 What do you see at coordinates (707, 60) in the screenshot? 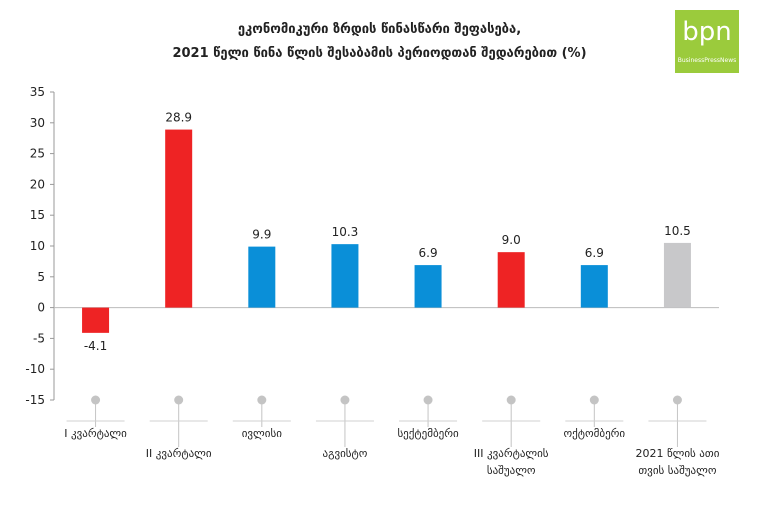
I see `logo-subtext: BusinessPressNews` at bounding box center [707, 60].